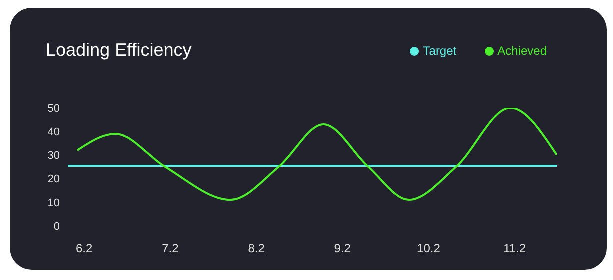 The image size is (613, 280). What do you see at coordinates (57, 226) in the screenshot?
I see `y-tick-label: 0` at bounding box center [57, 226].